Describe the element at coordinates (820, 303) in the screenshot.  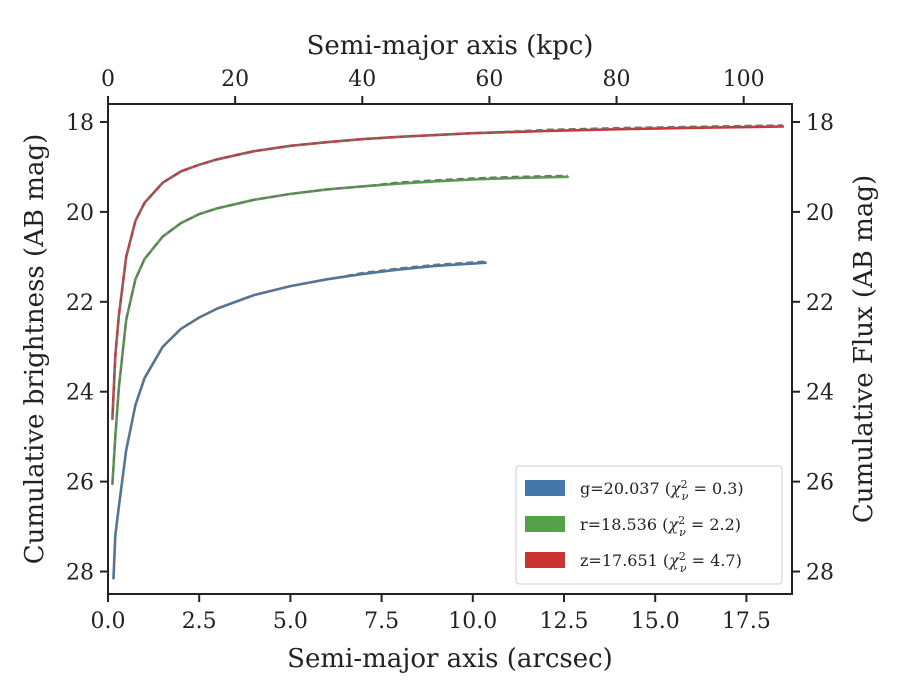
I see `right-y-tick-label: 22` at that location.